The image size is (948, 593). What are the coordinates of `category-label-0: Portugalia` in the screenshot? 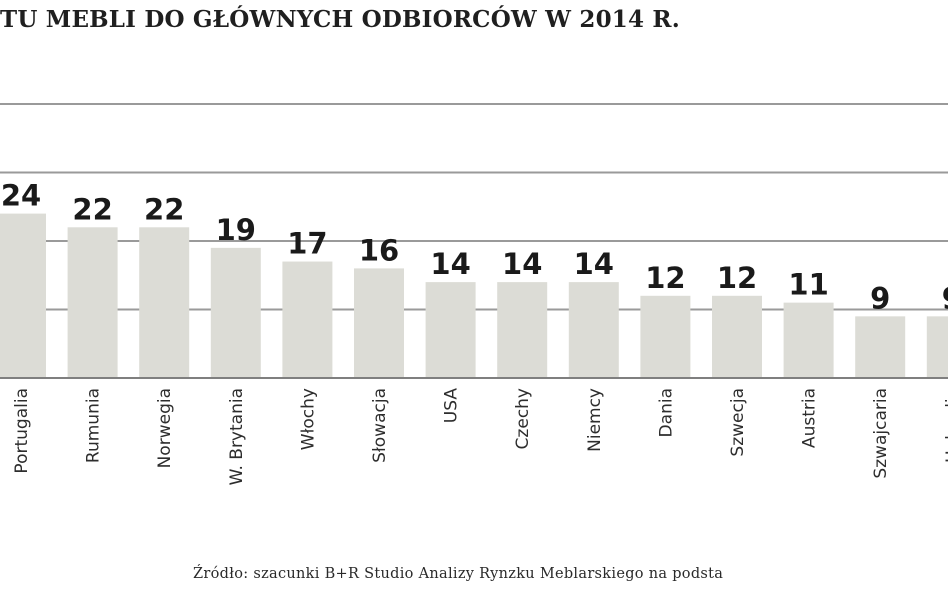 It's located at (22, 431).